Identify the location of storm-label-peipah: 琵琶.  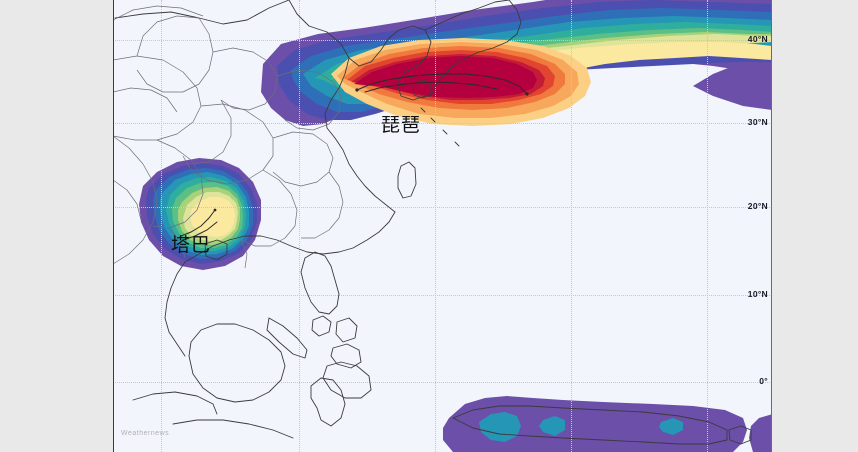
(401, 125).